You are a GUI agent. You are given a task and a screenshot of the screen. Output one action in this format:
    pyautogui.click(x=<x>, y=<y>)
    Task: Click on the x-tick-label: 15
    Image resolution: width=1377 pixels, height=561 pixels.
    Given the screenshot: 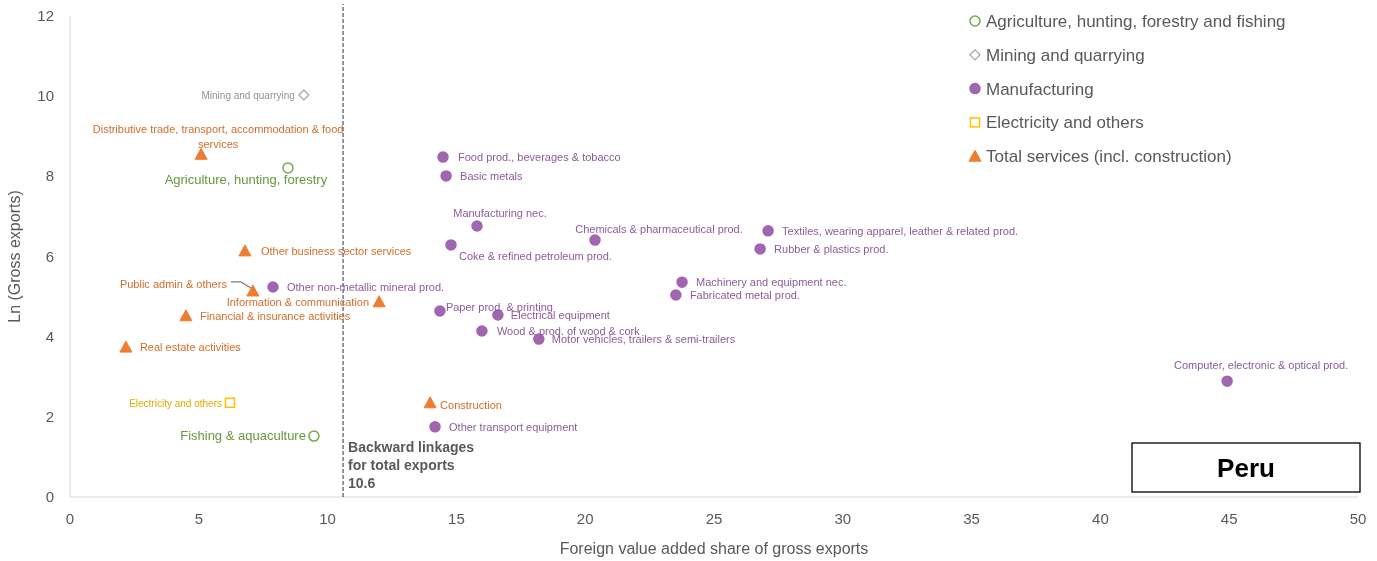 What is the action you would take?
    pyautogui.click(x=456, y=518)
    